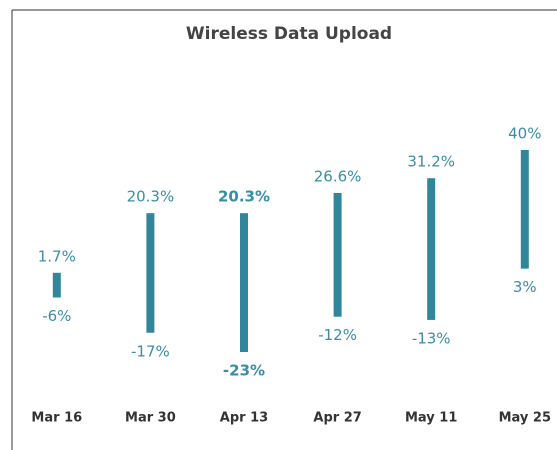 Image resolution: width=557 pixels, height=450 pixels. I want to click on x-tick-label: Apr 13, so click(244, 418).